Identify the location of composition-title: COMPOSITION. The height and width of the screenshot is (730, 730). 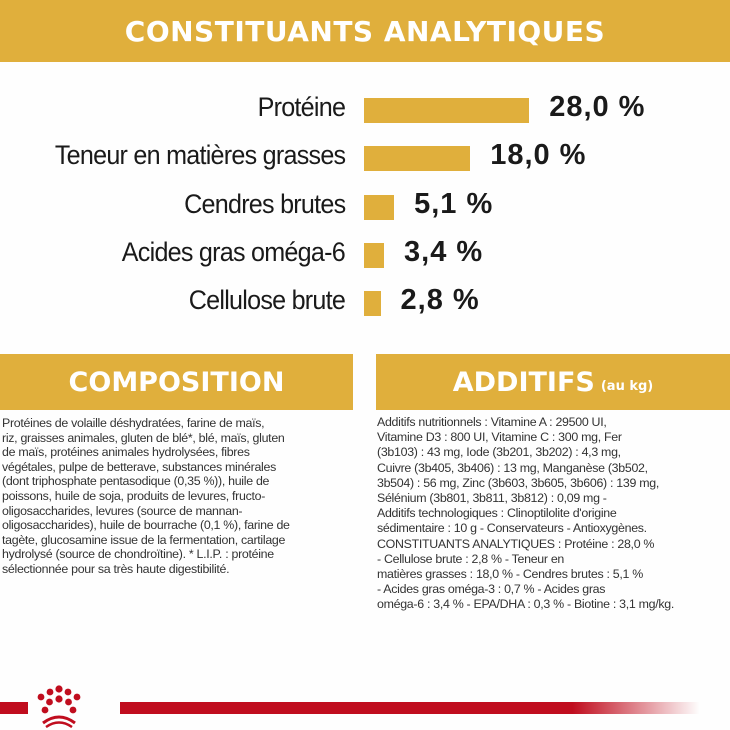
(176, 382).